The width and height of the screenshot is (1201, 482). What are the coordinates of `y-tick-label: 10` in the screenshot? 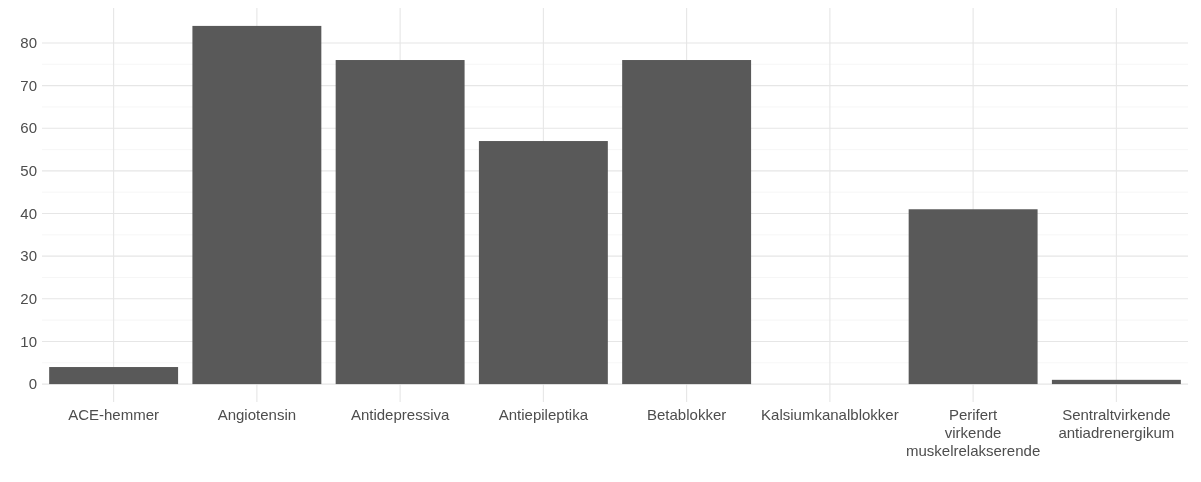 It's located at (28, 341).